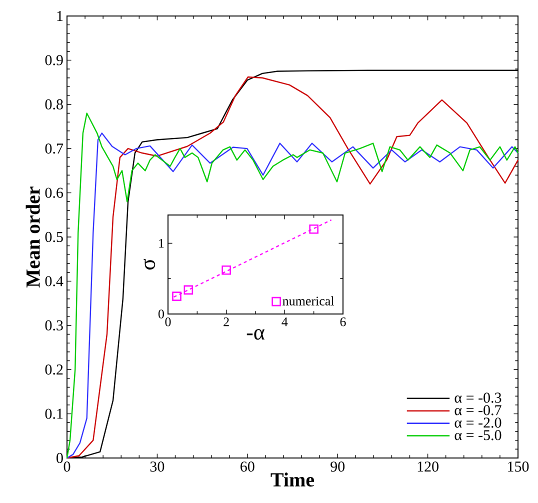  What do you see at coordinates (478, 397) in the screenshot?
I see `legend-label: α = -0.3` at bounding box center [478, 397].